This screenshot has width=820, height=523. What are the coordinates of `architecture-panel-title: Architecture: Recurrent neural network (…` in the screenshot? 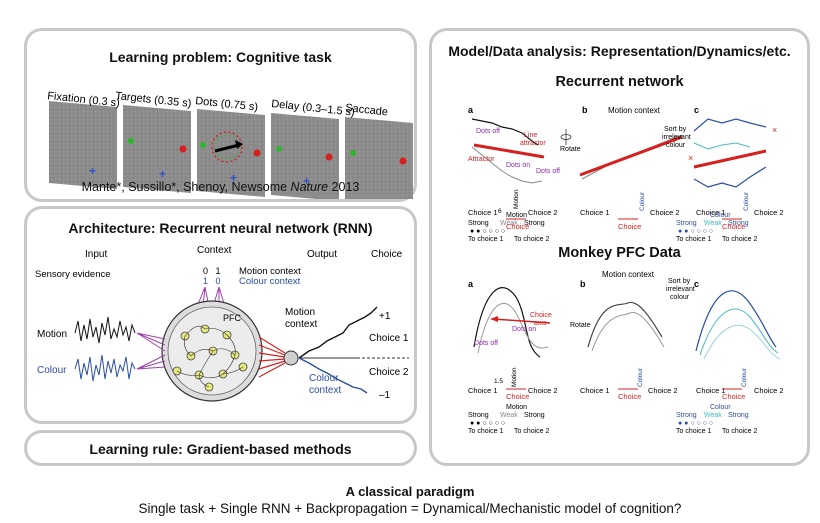 It's located at (220, 228).